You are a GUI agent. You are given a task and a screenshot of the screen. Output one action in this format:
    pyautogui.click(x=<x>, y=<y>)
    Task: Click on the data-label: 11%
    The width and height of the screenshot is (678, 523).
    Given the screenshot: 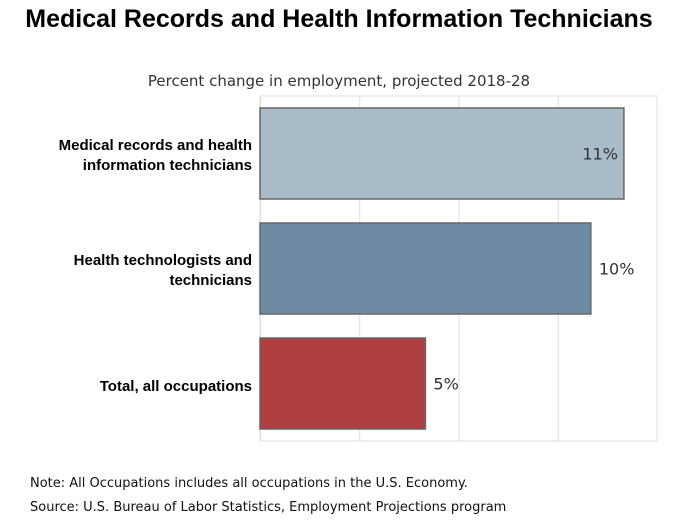 What is the action you would take?
    pyautogui.click(x=600, y=154)
    